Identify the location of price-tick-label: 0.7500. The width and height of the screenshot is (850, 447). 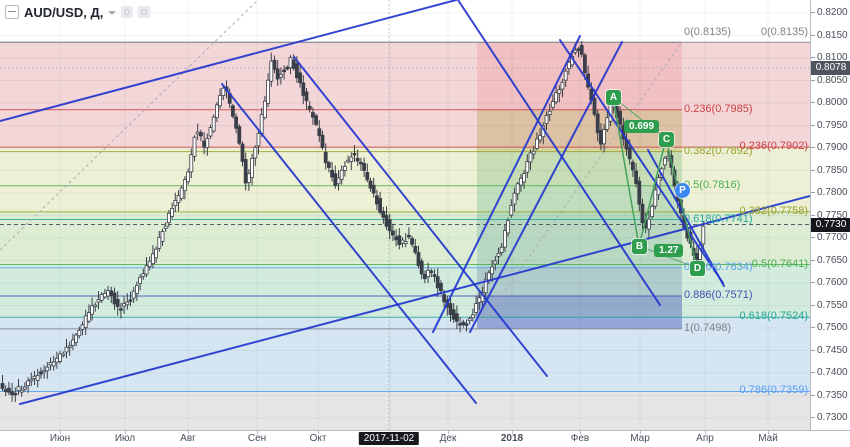
(832, 327).